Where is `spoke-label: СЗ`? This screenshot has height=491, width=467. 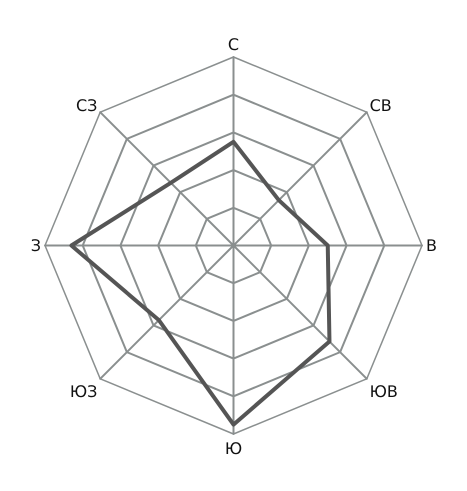 spoke-label: СЗ is located at coordinates (87, 106).